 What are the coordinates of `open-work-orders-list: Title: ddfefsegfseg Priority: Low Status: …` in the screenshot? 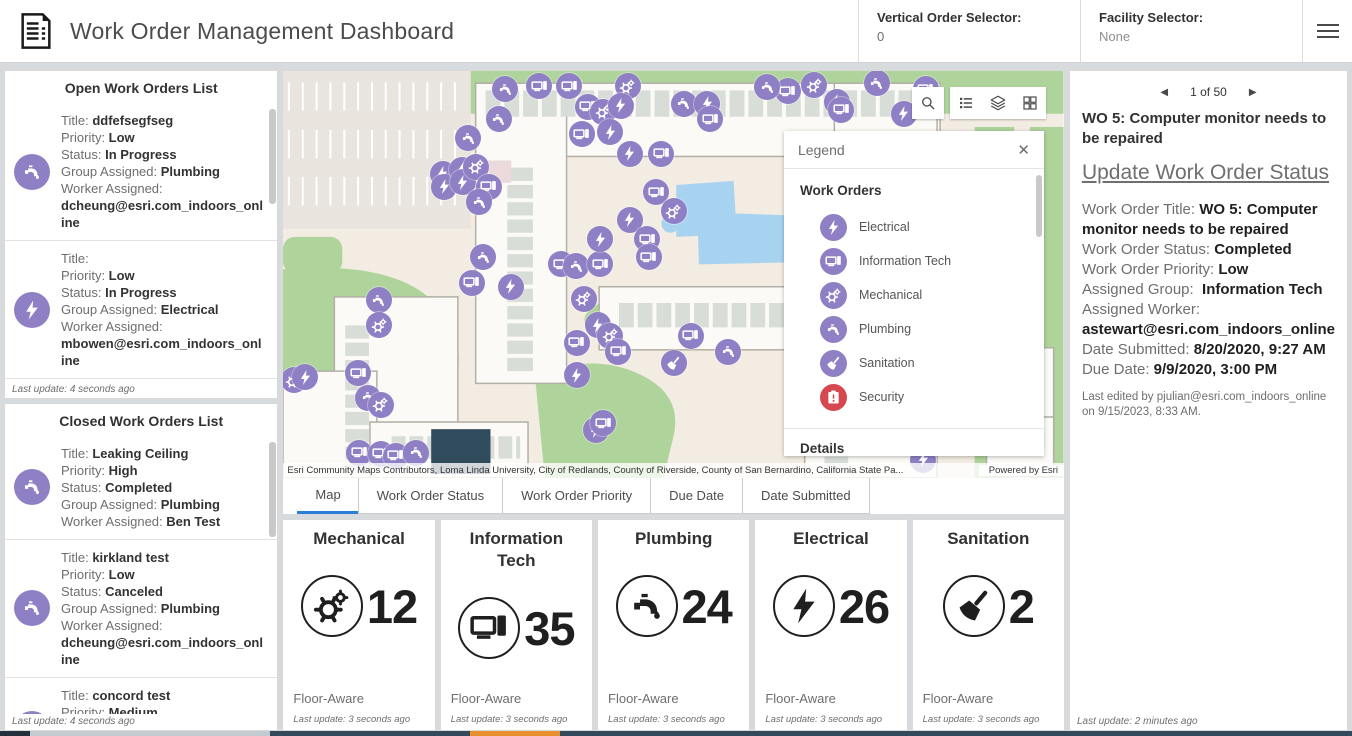 It's located at (141, 242).